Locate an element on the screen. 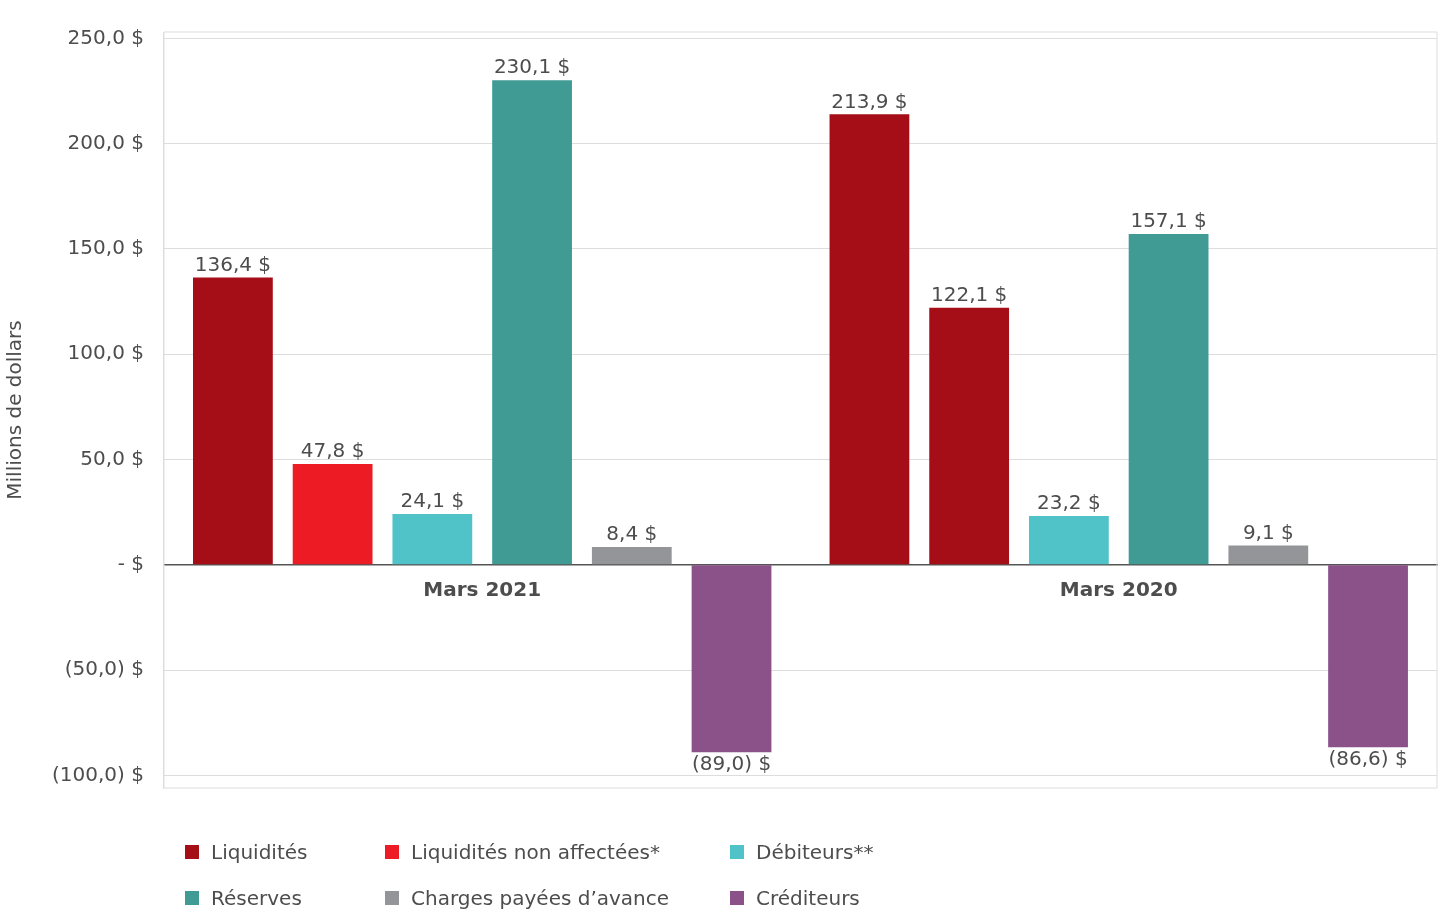 The image size is (1441, 919). data-label: (89,0) $ is located at coordinates (731, 763).